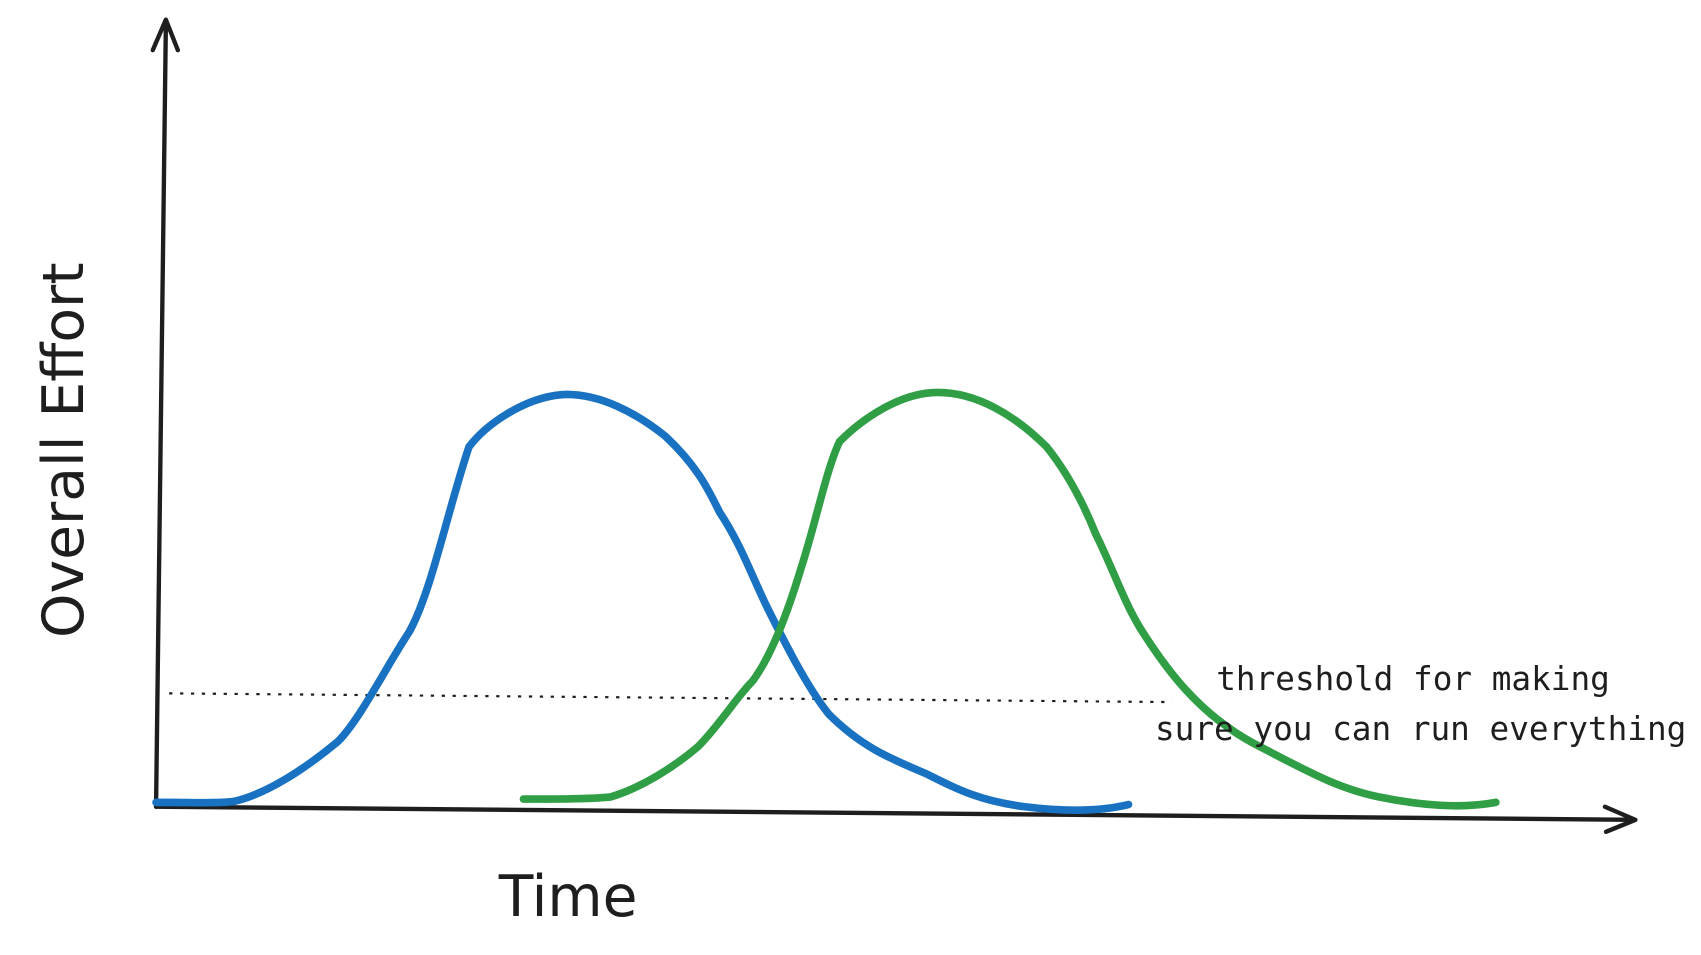 The image size is (1701, 955). I want to click on x-axis-arrow, so click(1620, 819).